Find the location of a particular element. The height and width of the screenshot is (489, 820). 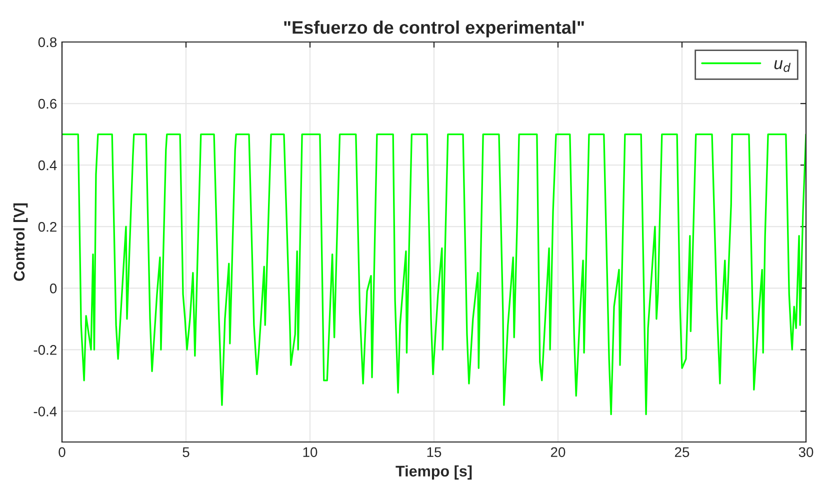

y-tick-label: -0.4 is located at coordinates (45, 411).